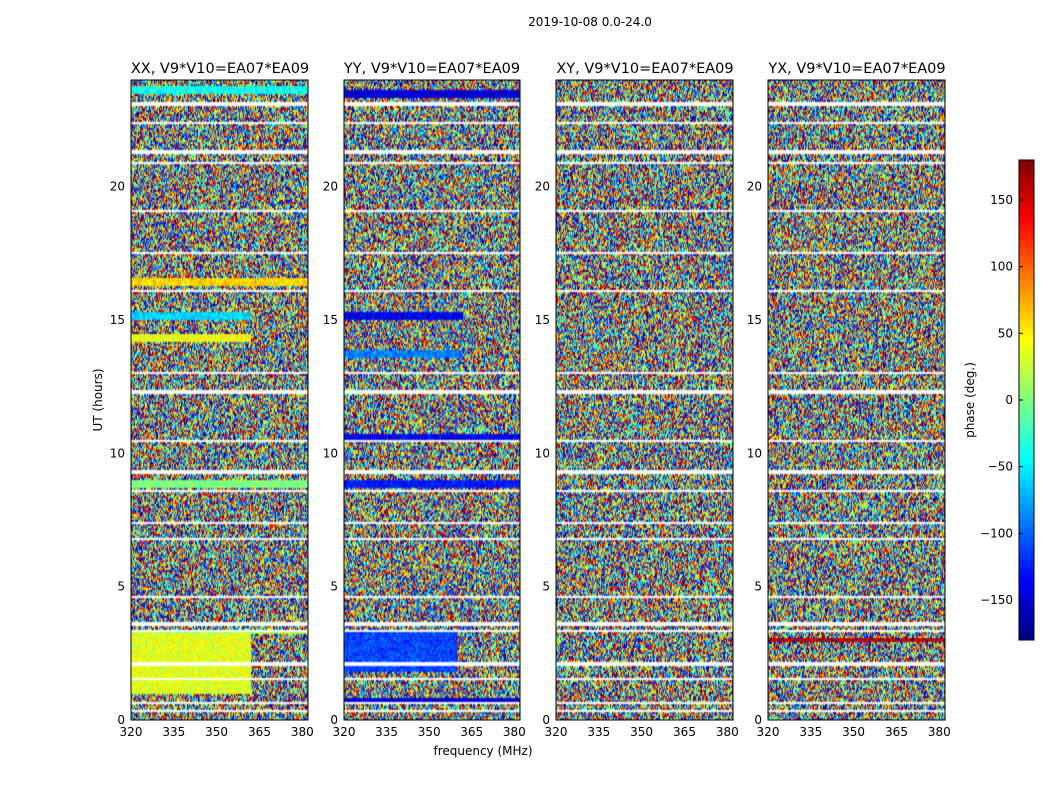 The width and height of the screenshot is (1050, 800). What do you see at coordinates (1005, 333) in the screenshot?
I see `colorbar-tick-label: 50` at bounding box center [1005, 333].